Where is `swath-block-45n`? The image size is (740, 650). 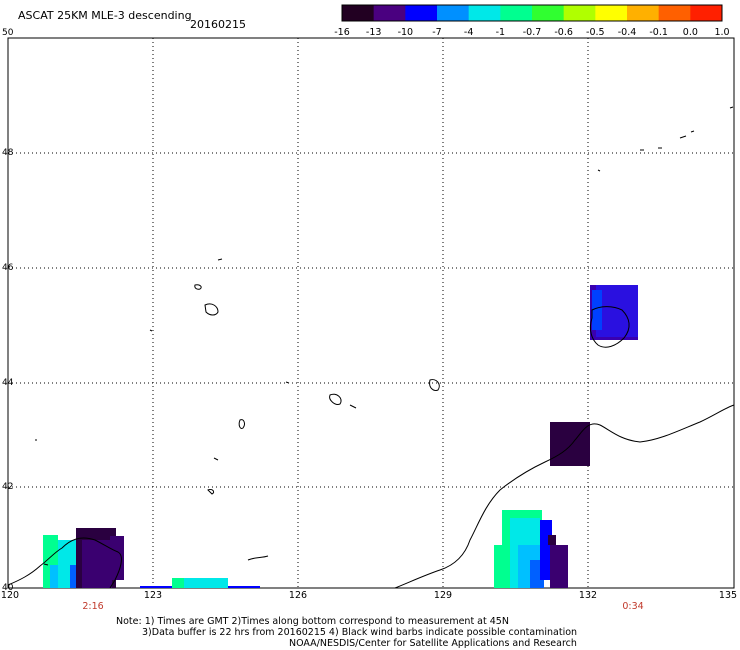 swath-block-45n is located at coordinates (614, 312).